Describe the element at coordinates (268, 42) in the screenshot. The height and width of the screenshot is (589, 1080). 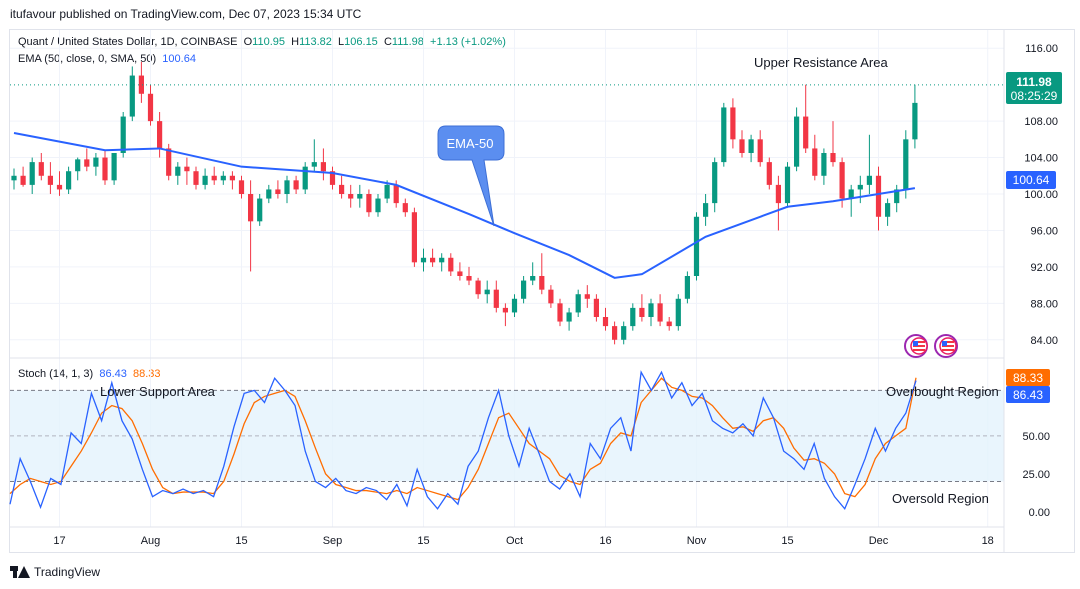
I see `open-value: 110.95` at that location.